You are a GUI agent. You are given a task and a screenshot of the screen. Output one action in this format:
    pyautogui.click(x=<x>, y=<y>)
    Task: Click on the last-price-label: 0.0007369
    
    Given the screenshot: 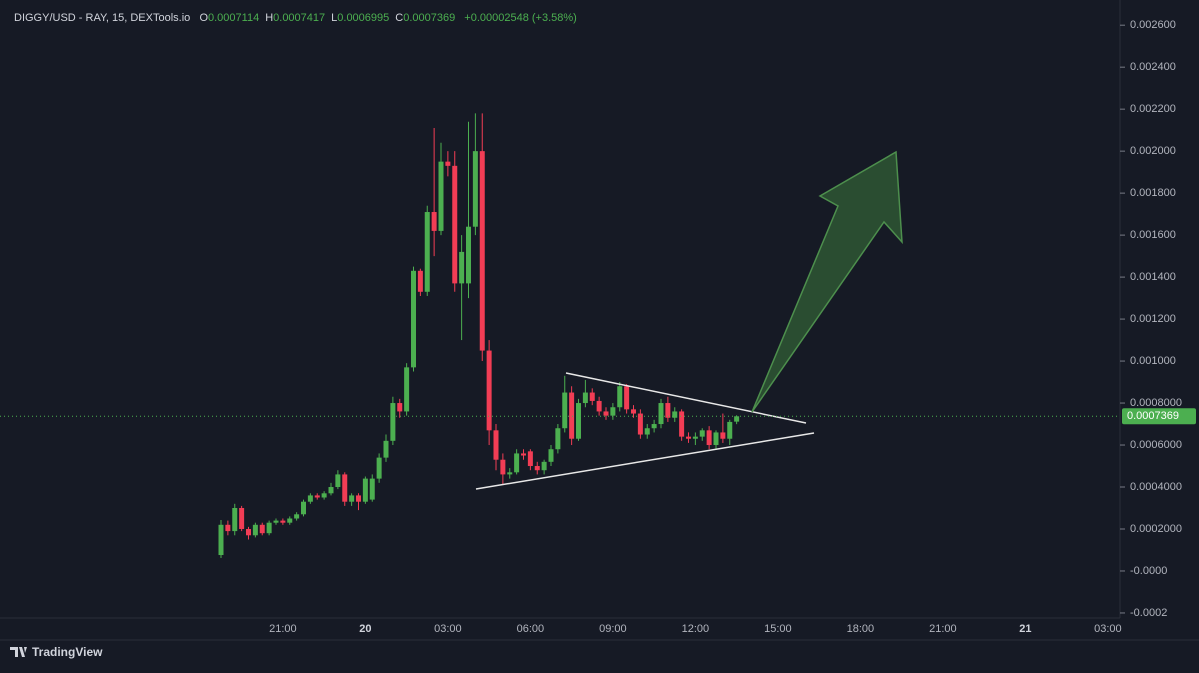 What is the action you would take?
    pyautogui.click(x=1153, y=416)
    